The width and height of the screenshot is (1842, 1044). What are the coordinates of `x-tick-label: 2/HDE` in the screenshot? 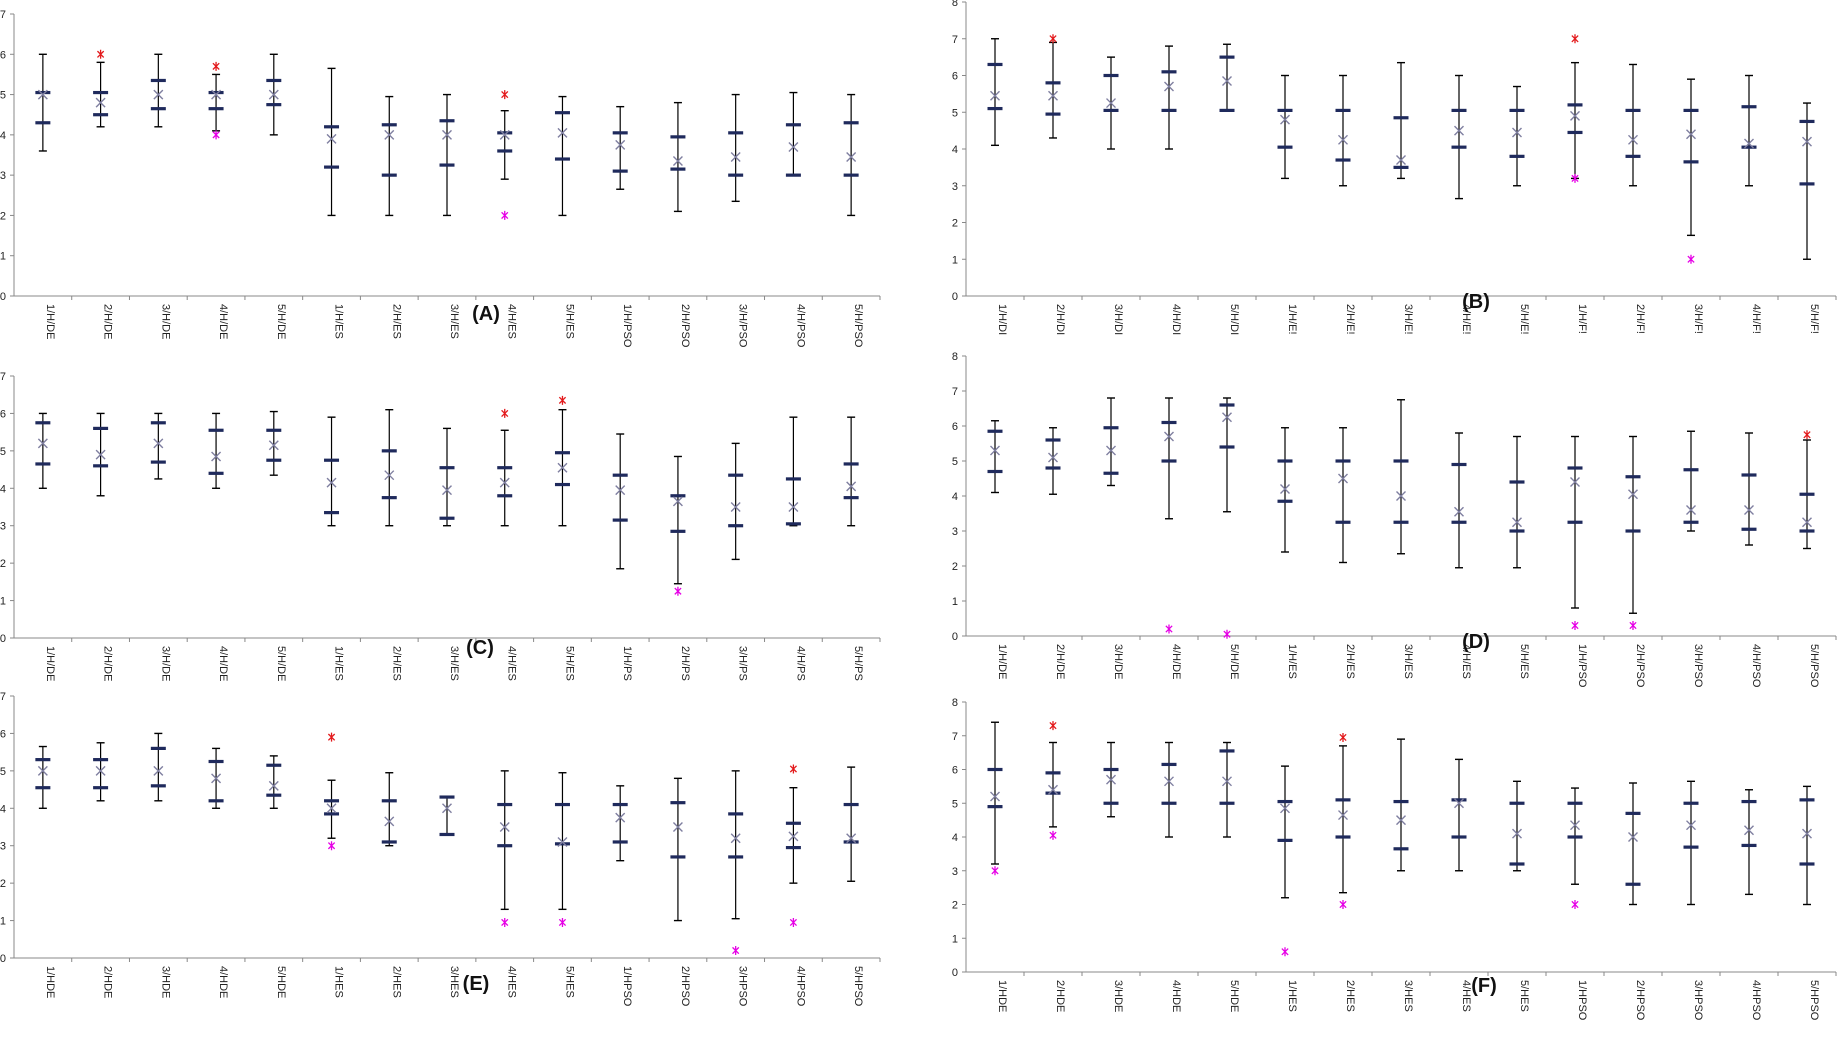 It's located at (108, 982).